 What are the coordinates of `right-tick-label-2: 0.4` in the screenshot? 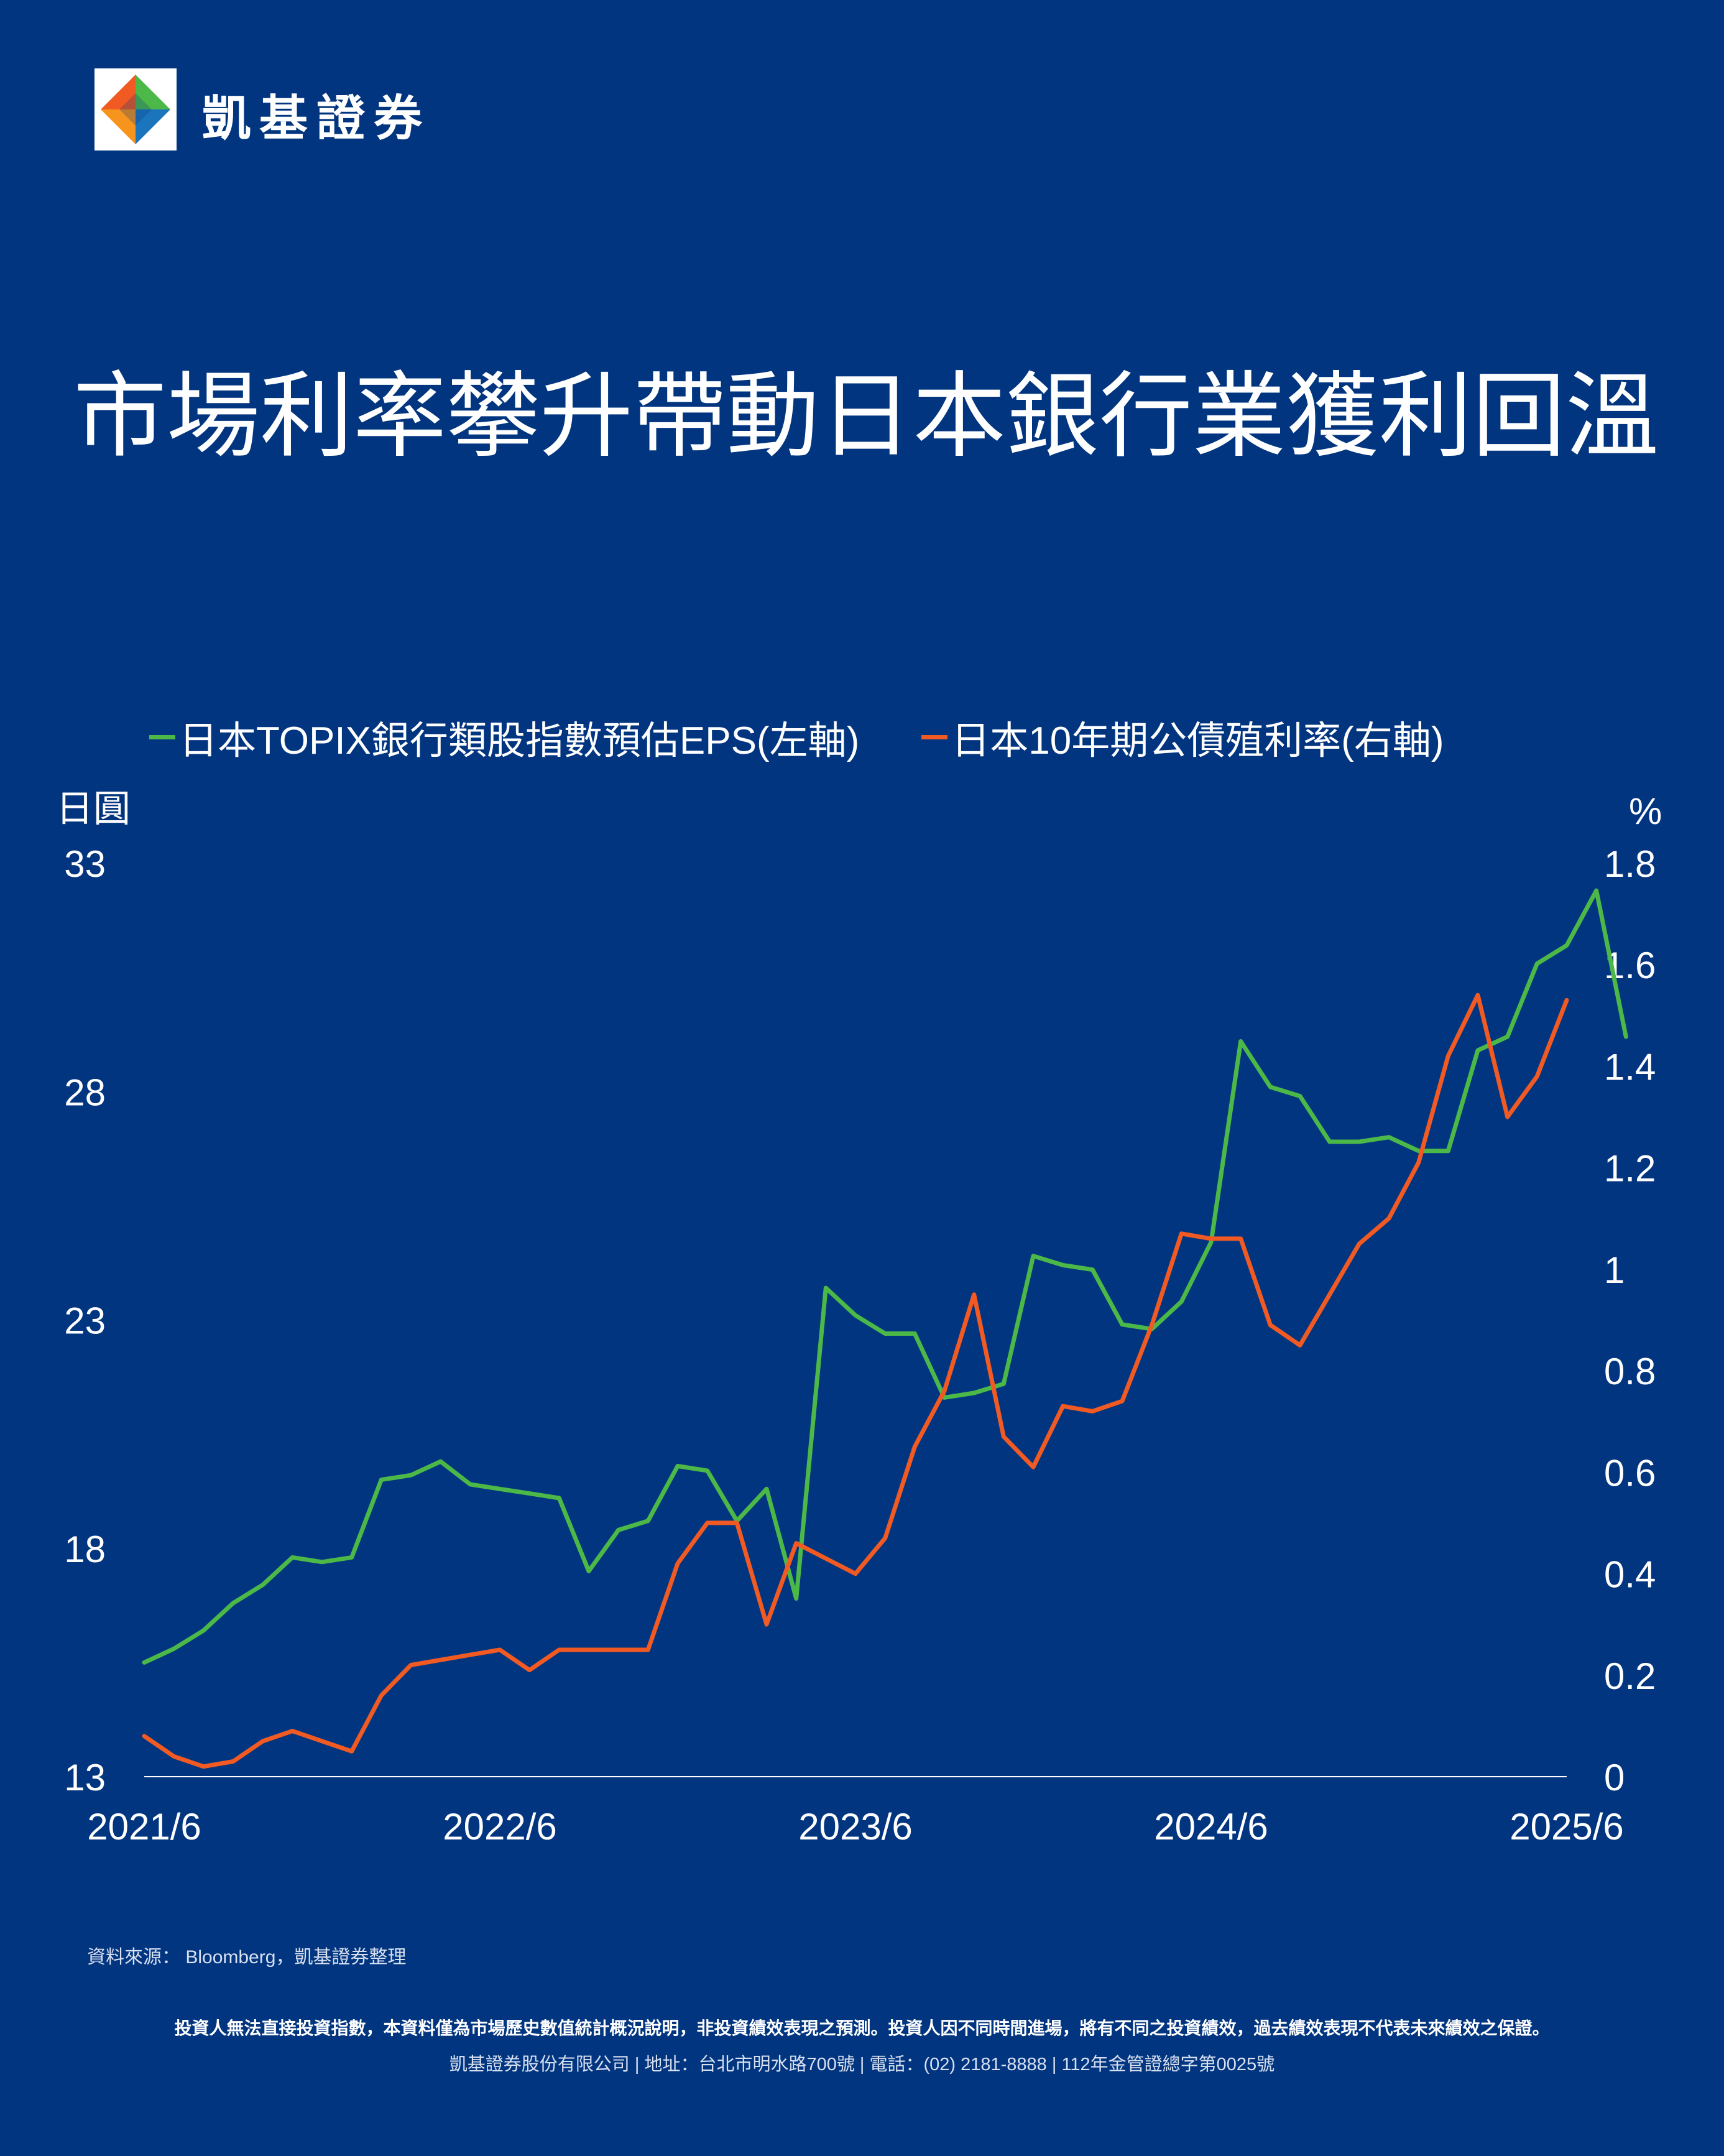 It's located at (1630, 1575).